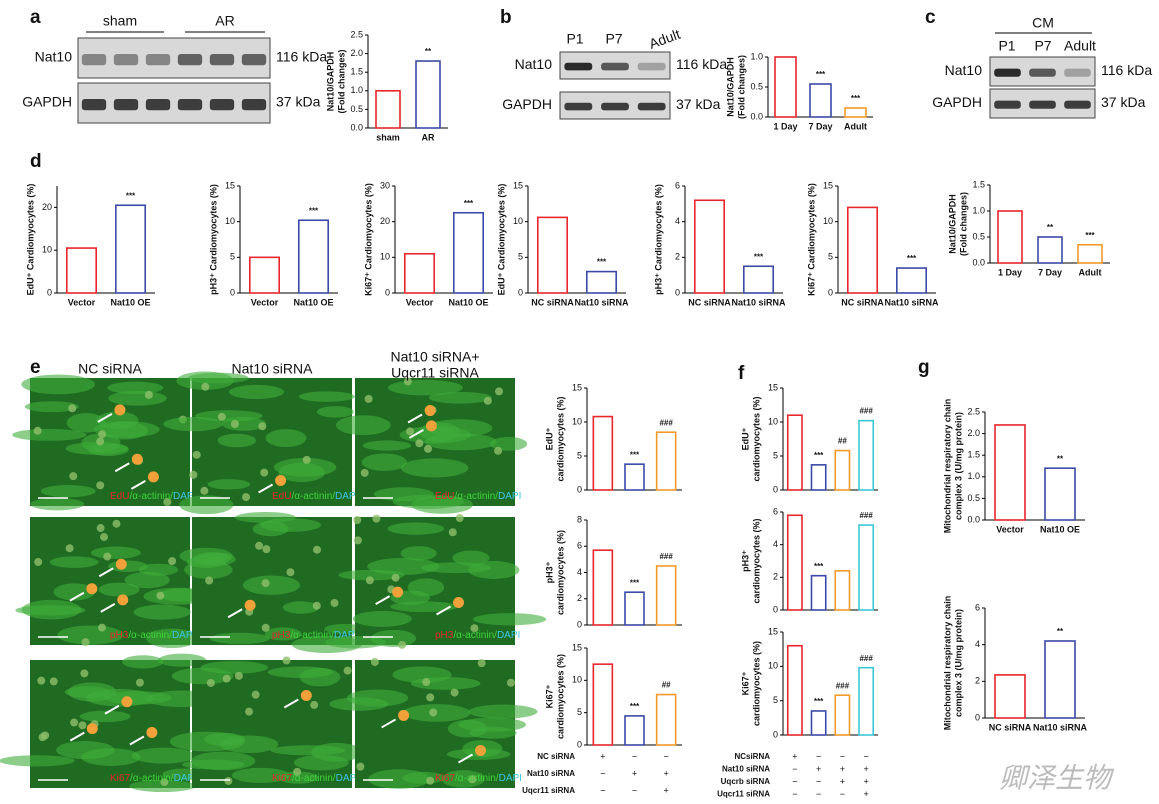  Describe the element at coordinates (973, 433) in the screenshot. I see `y-tick-label: 2.0` at that location.